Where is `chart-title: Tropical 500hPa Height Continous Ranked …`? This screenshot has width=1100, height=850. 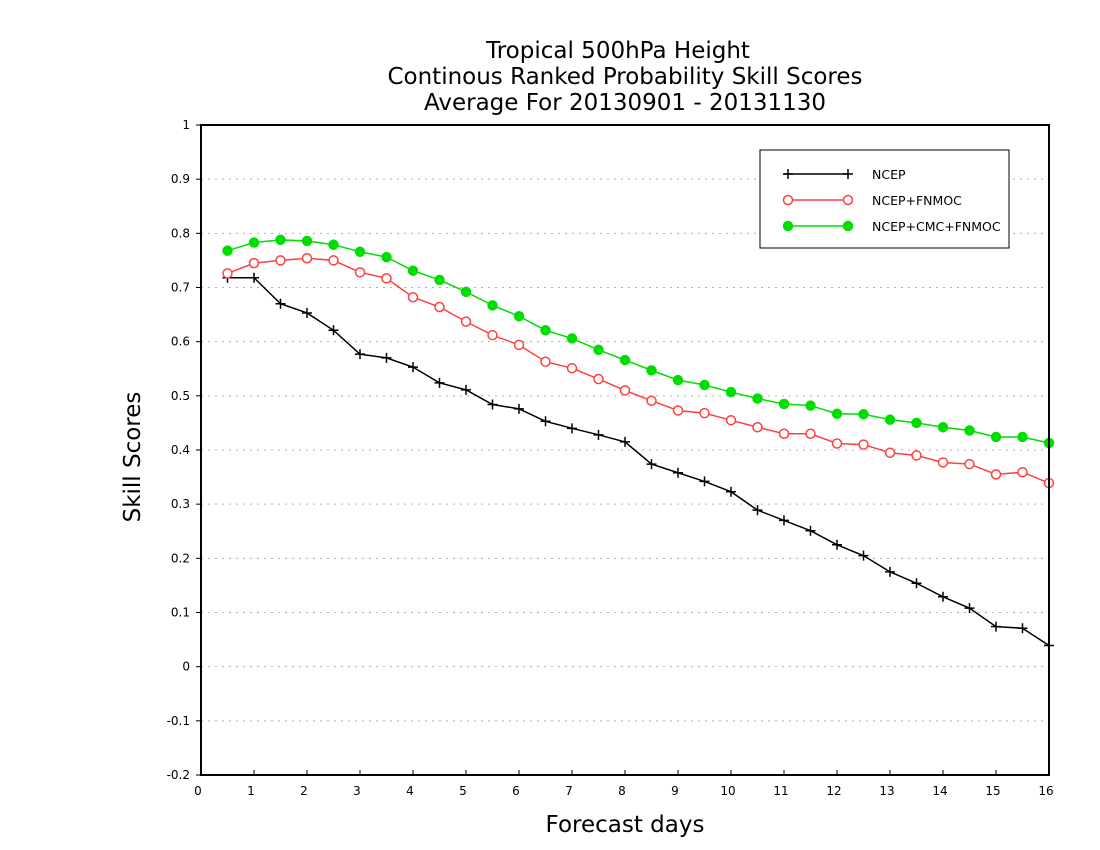
chart-title: Tropical 500hPa Height Continous Ranked … is located at coordinates (624, 77).